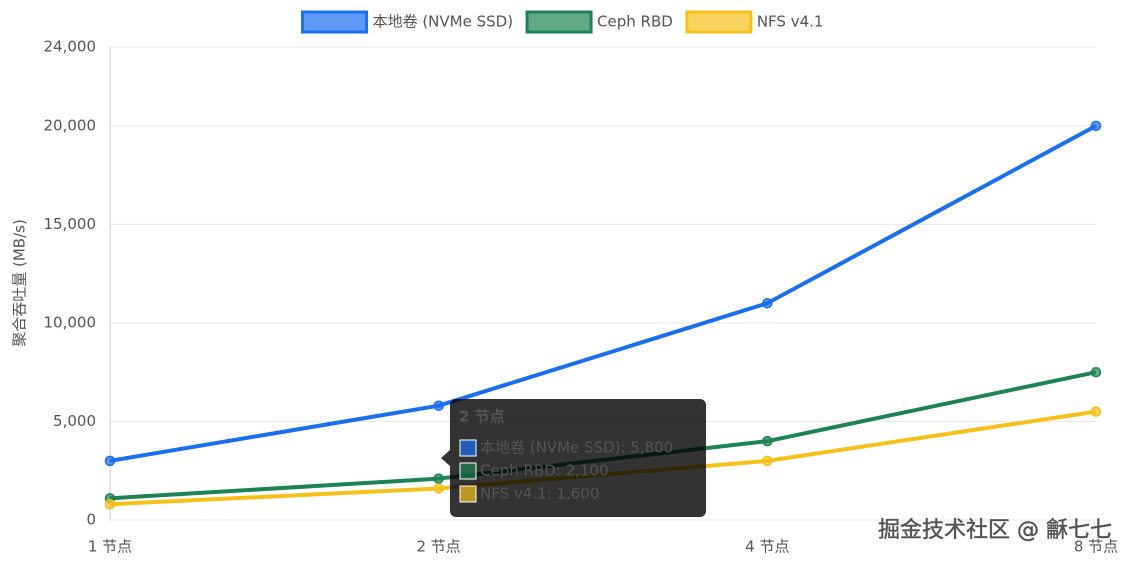  I want to click on tooltip-item: 本地卷 (NVMe SSD): 5,800, so click(576, 448).